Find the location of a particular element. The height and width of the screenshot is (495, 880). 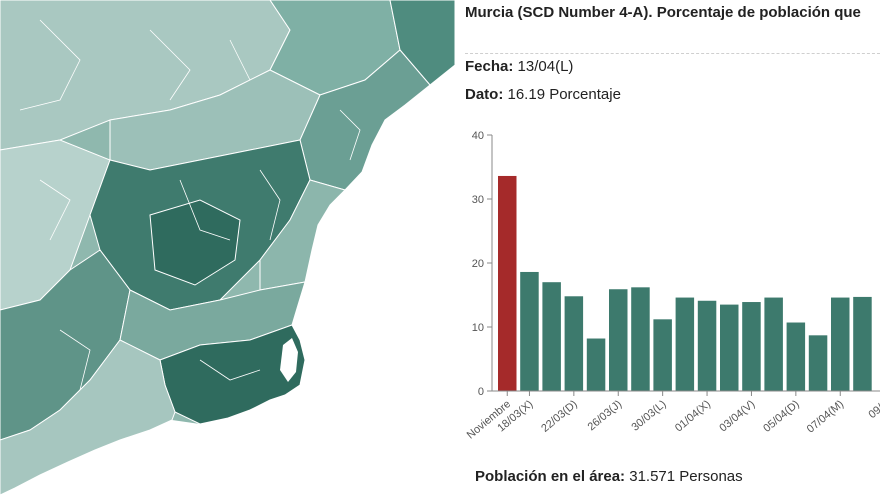

y-axis: 0 10 20 30 40 is located at coordinates (482, 264).